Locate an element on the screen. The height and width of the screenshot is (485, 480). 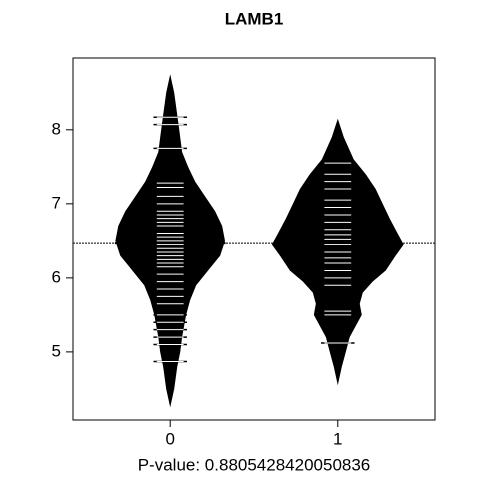
x-tick-label: 0 is located at coordinates (169, 438).